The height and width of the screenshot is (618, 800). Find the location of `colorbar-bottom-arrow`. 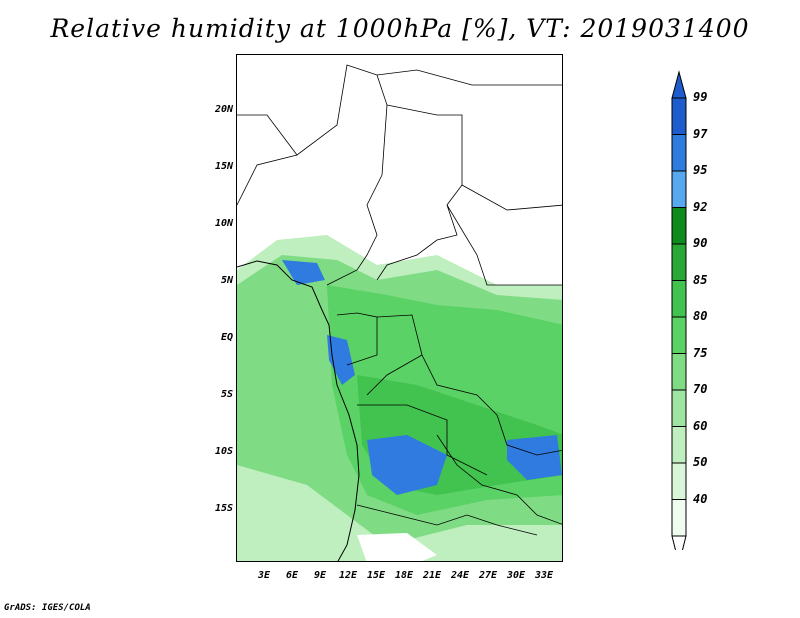

colorbar-bottom-arrow is located at coordinates (679, 542).